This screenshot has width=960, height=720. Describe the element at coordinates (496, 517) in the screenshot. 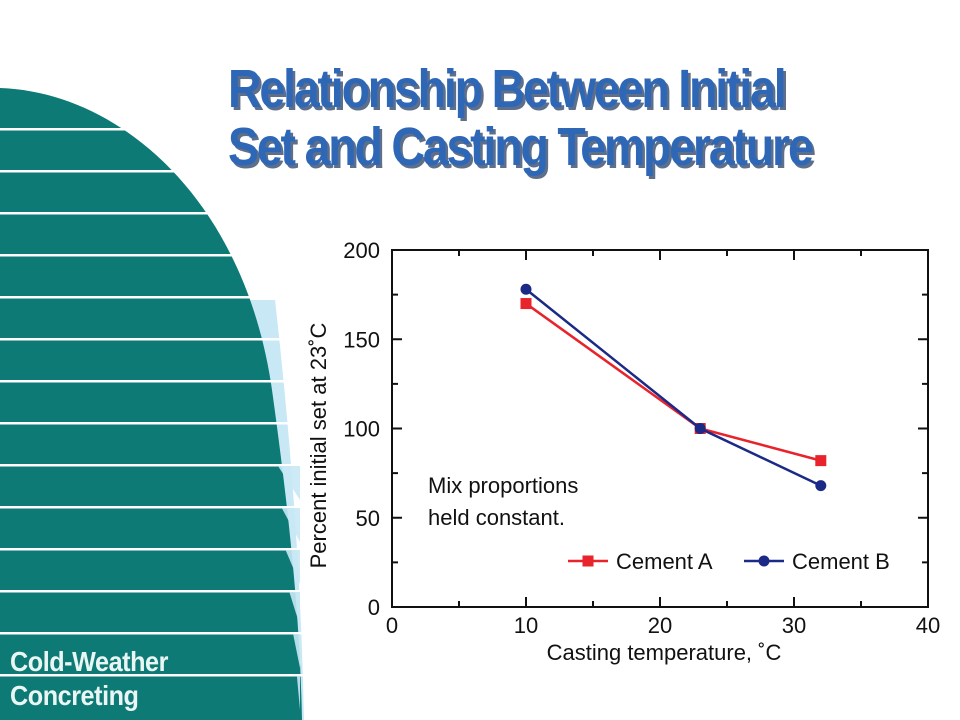

I see `annotation-line-2: held constant.` at that location.